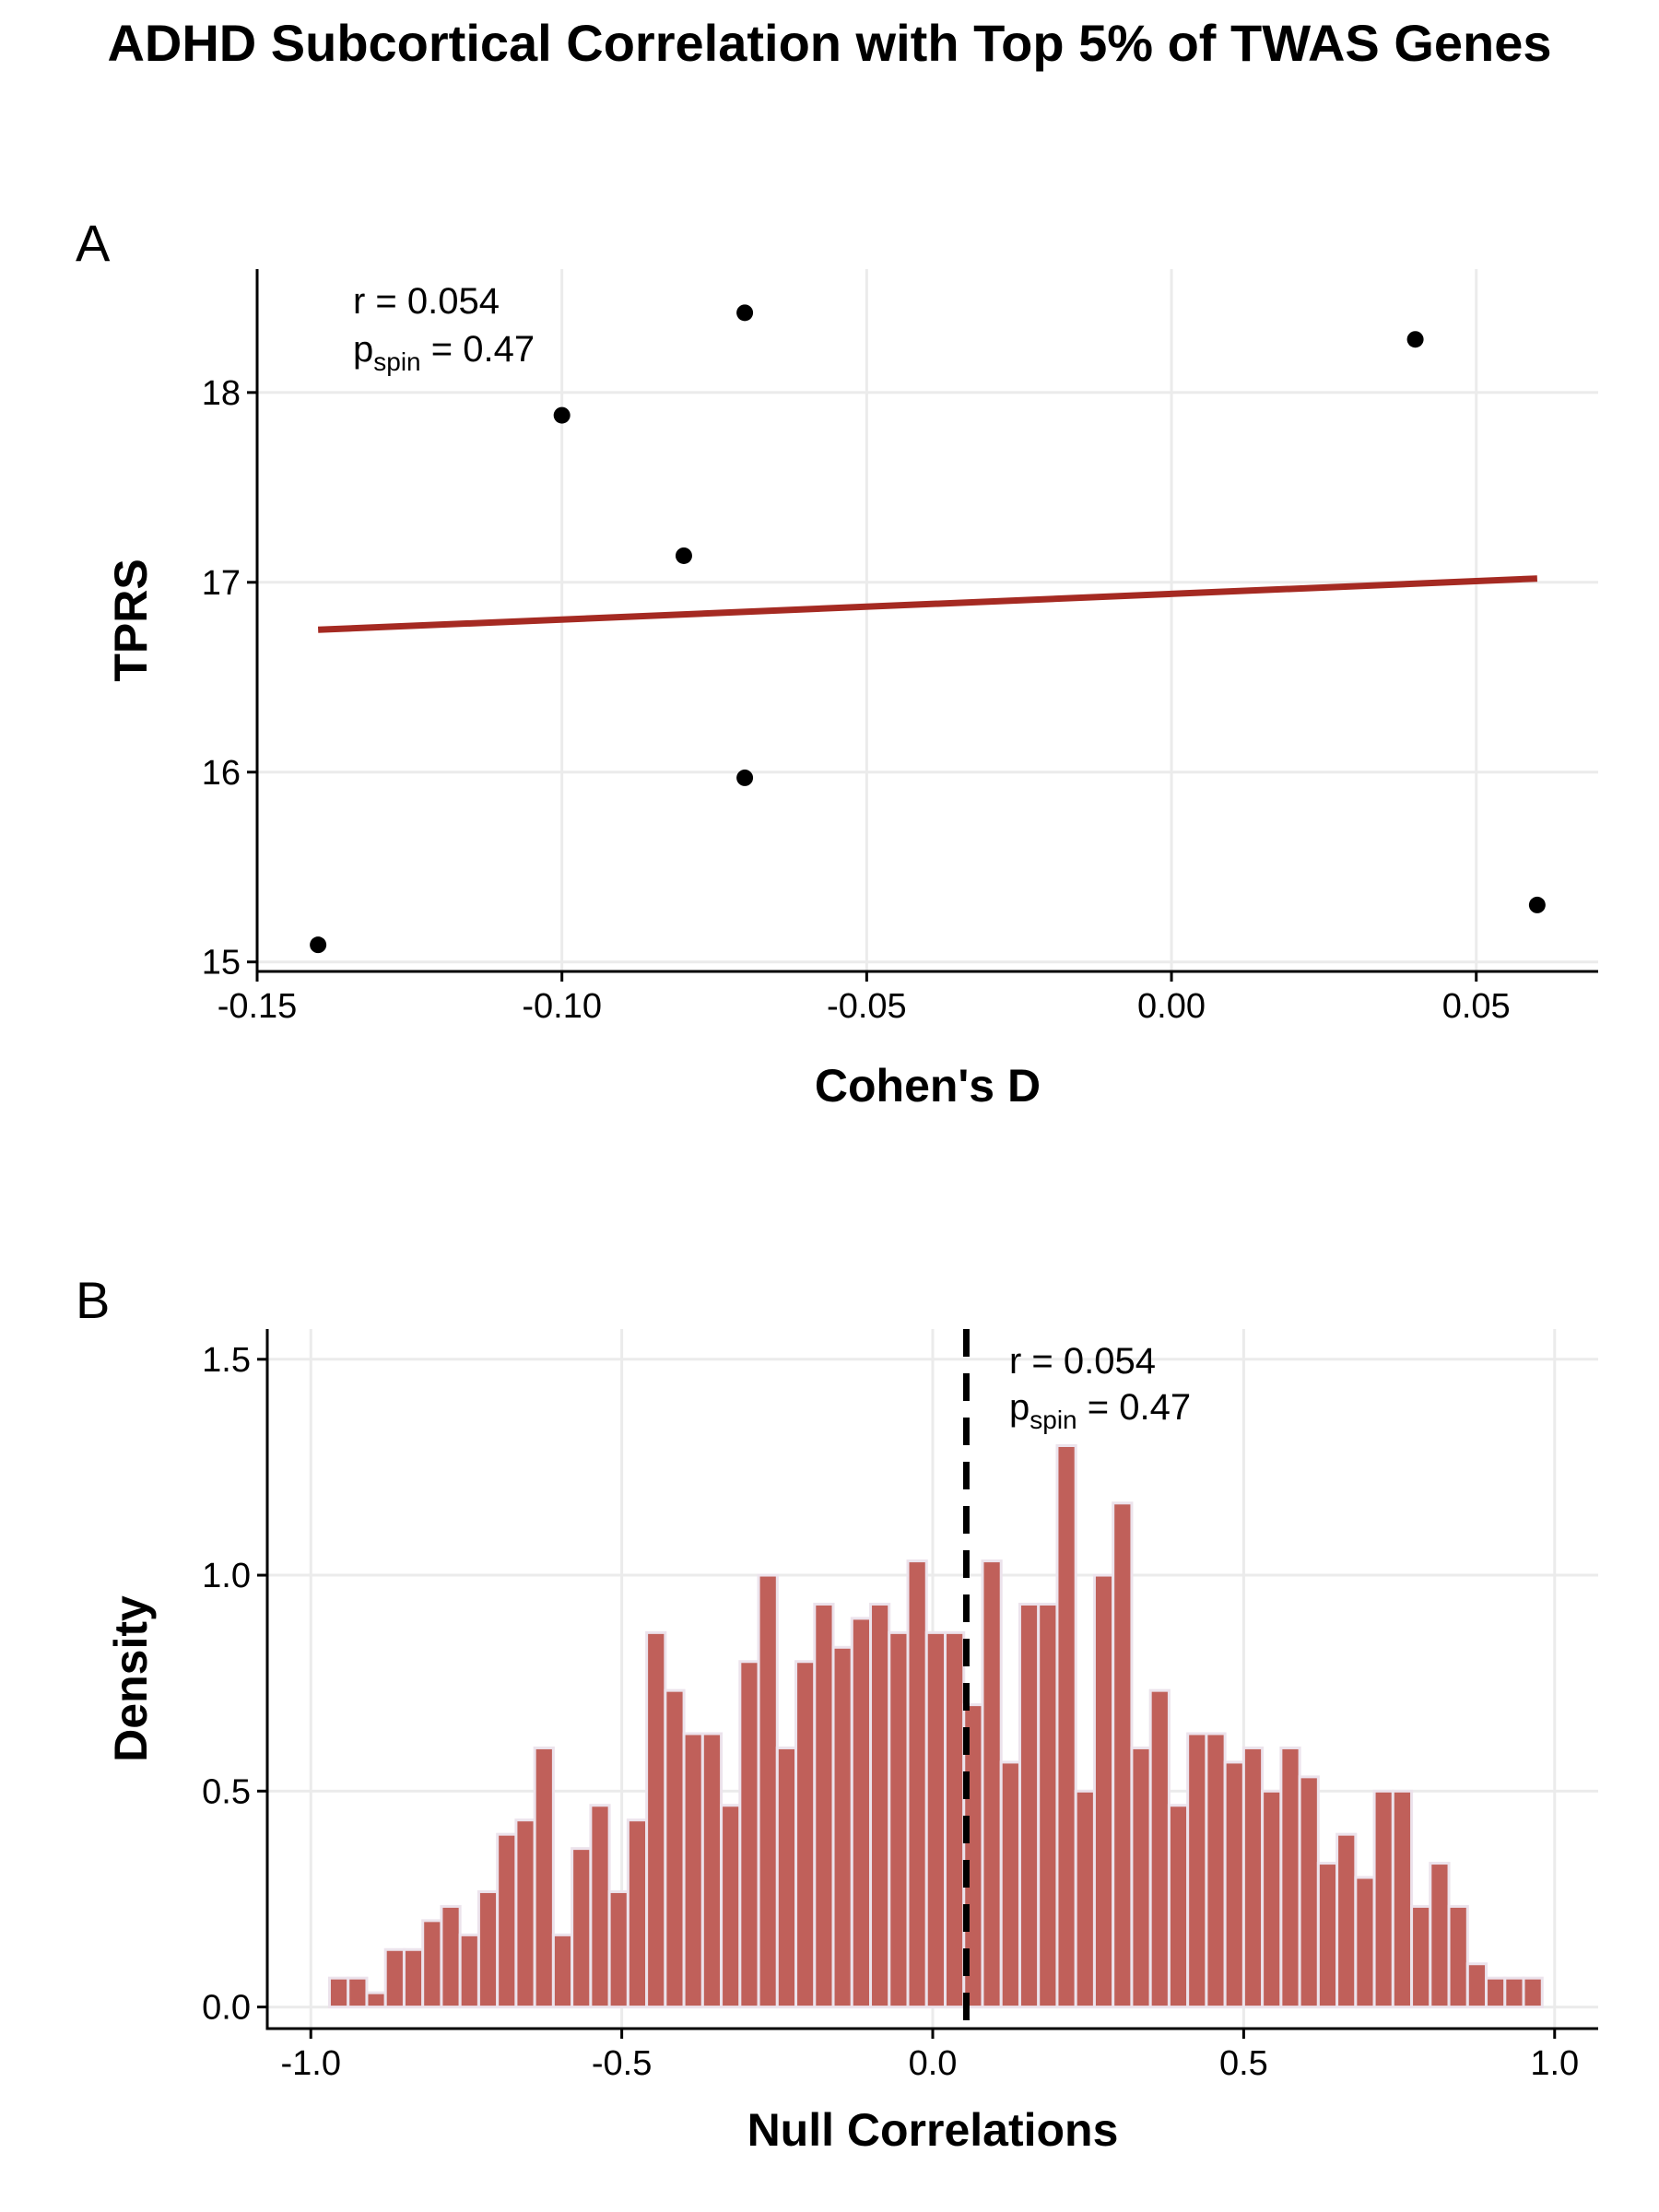 The height and width of the screenshot is (2212, 1659). What do you see at coordinates (1554, 2063) in the screenshot?
I see `x-tick-label: 1.0` at bounding box center [1554, 2063].